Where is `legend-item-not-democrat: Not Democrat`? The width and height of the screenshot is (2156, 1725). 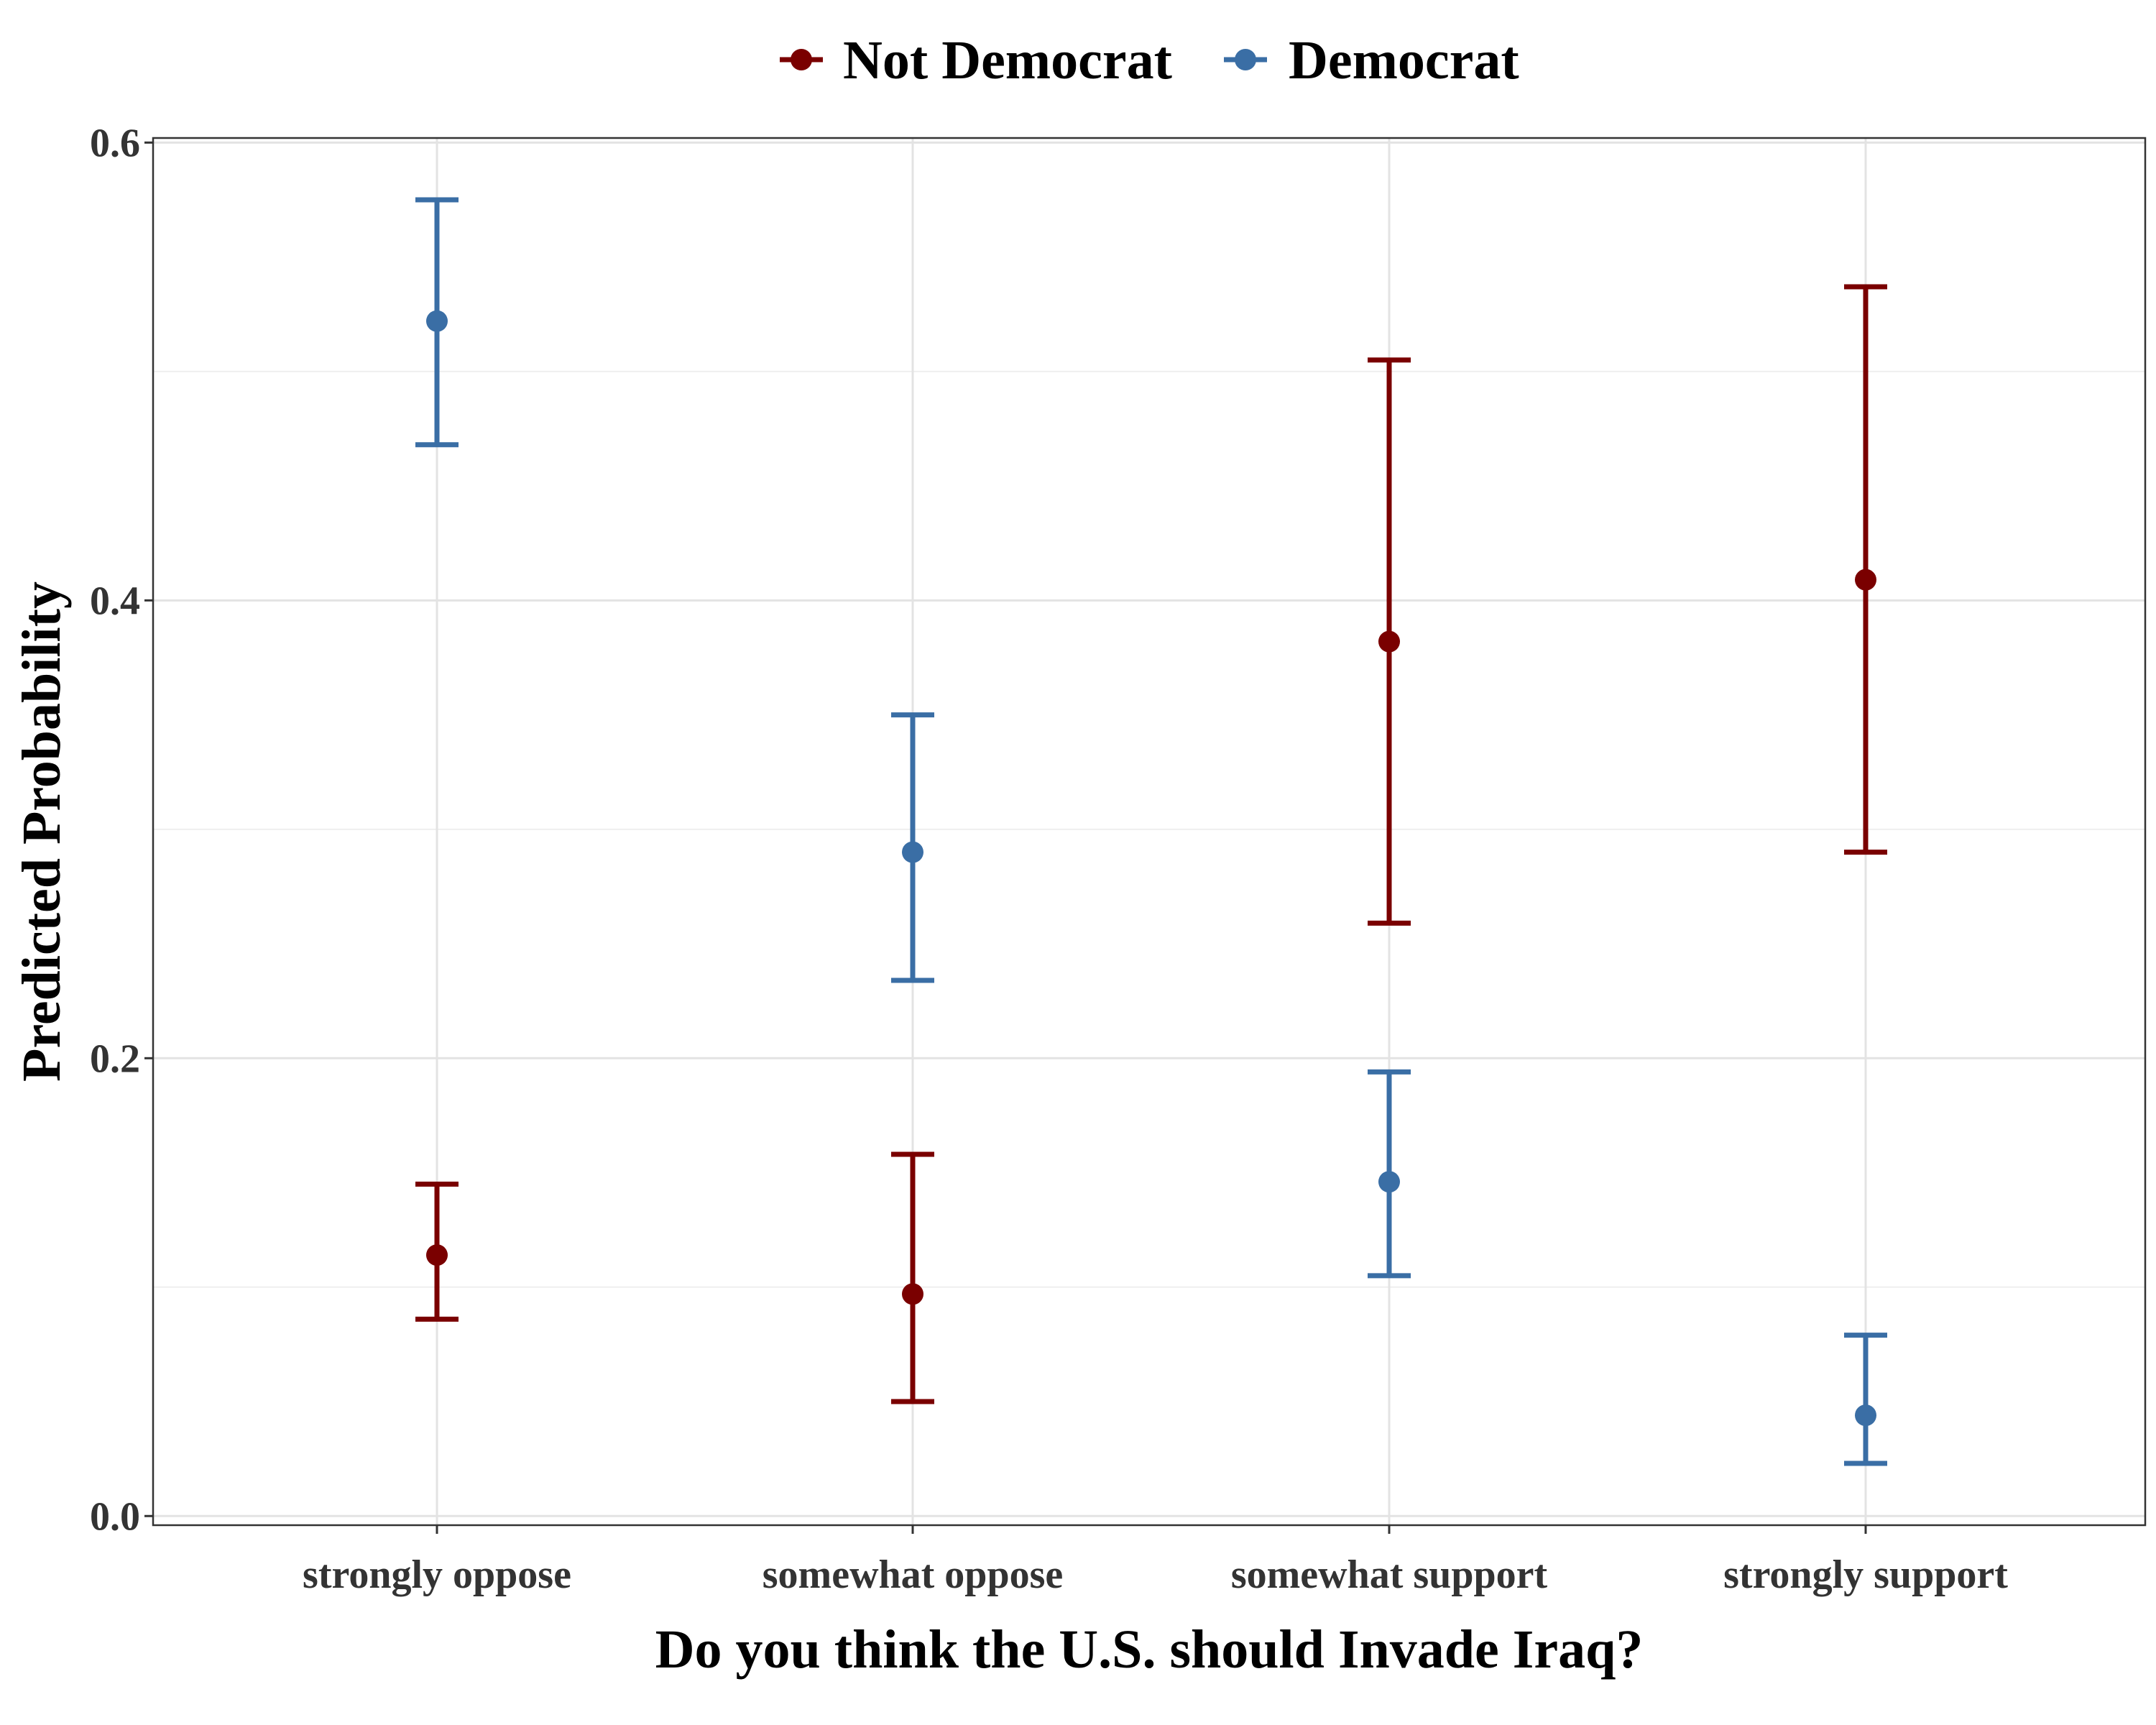 legend-item-not-democrat: Not Democrat is located at coordinates (976, 60).